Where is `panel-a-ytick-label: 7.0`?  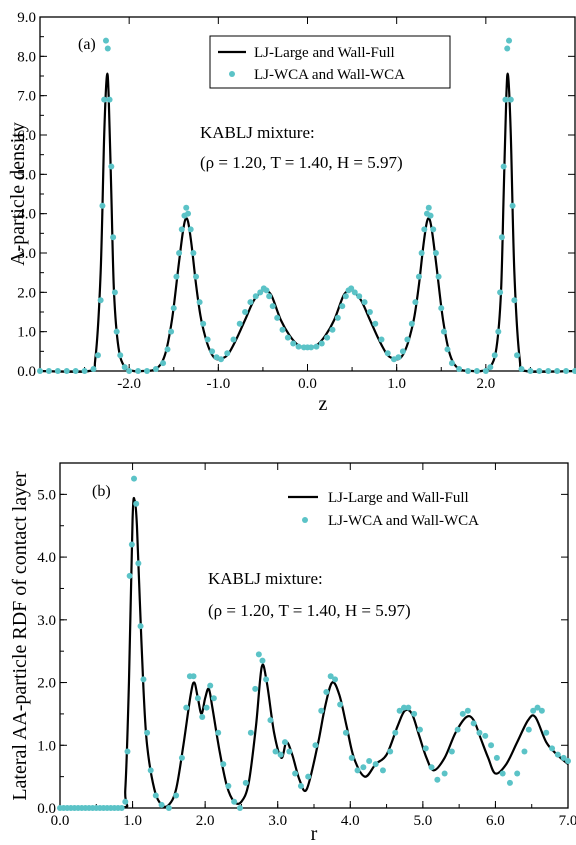
panel-a-ytick-label: 7.0 is located at coordinates (26, 97).